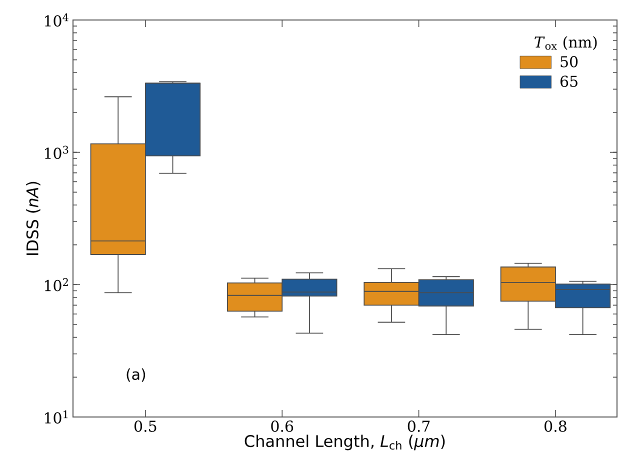 This screenshot has width=625, height=467. I want to click on legend-label: 65, so click(569, 81).